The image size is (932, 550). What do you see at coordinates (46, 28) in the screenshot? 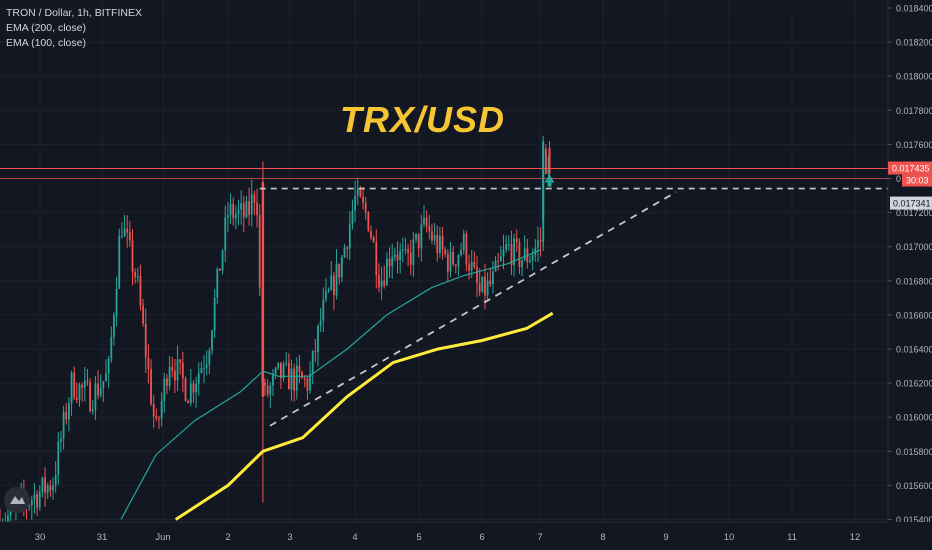
I see `legend-ema200: EMA (200, close)` at bounding box center [46, 28].